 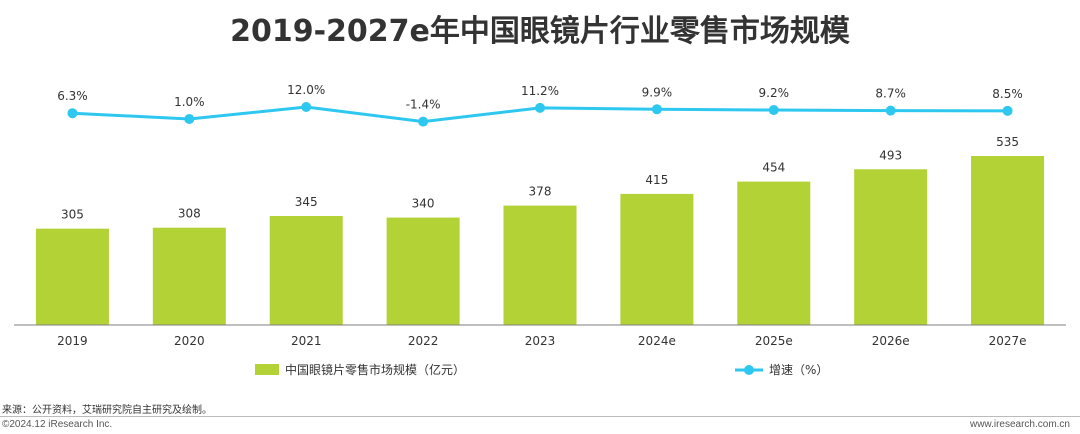 I want to click on x-tick-label-2019: 2019, so click(x=72, y=341).